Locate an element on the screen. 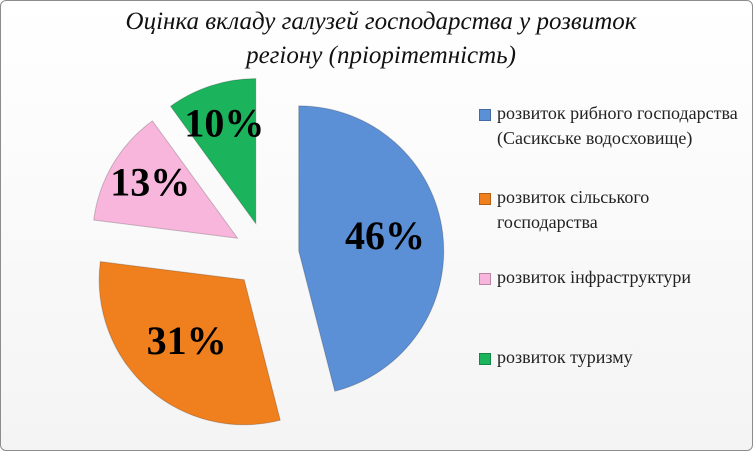 This screenshot has width=753, height=451. legend-item: розвиток інфраструктури is located at coordinates (614, 277).